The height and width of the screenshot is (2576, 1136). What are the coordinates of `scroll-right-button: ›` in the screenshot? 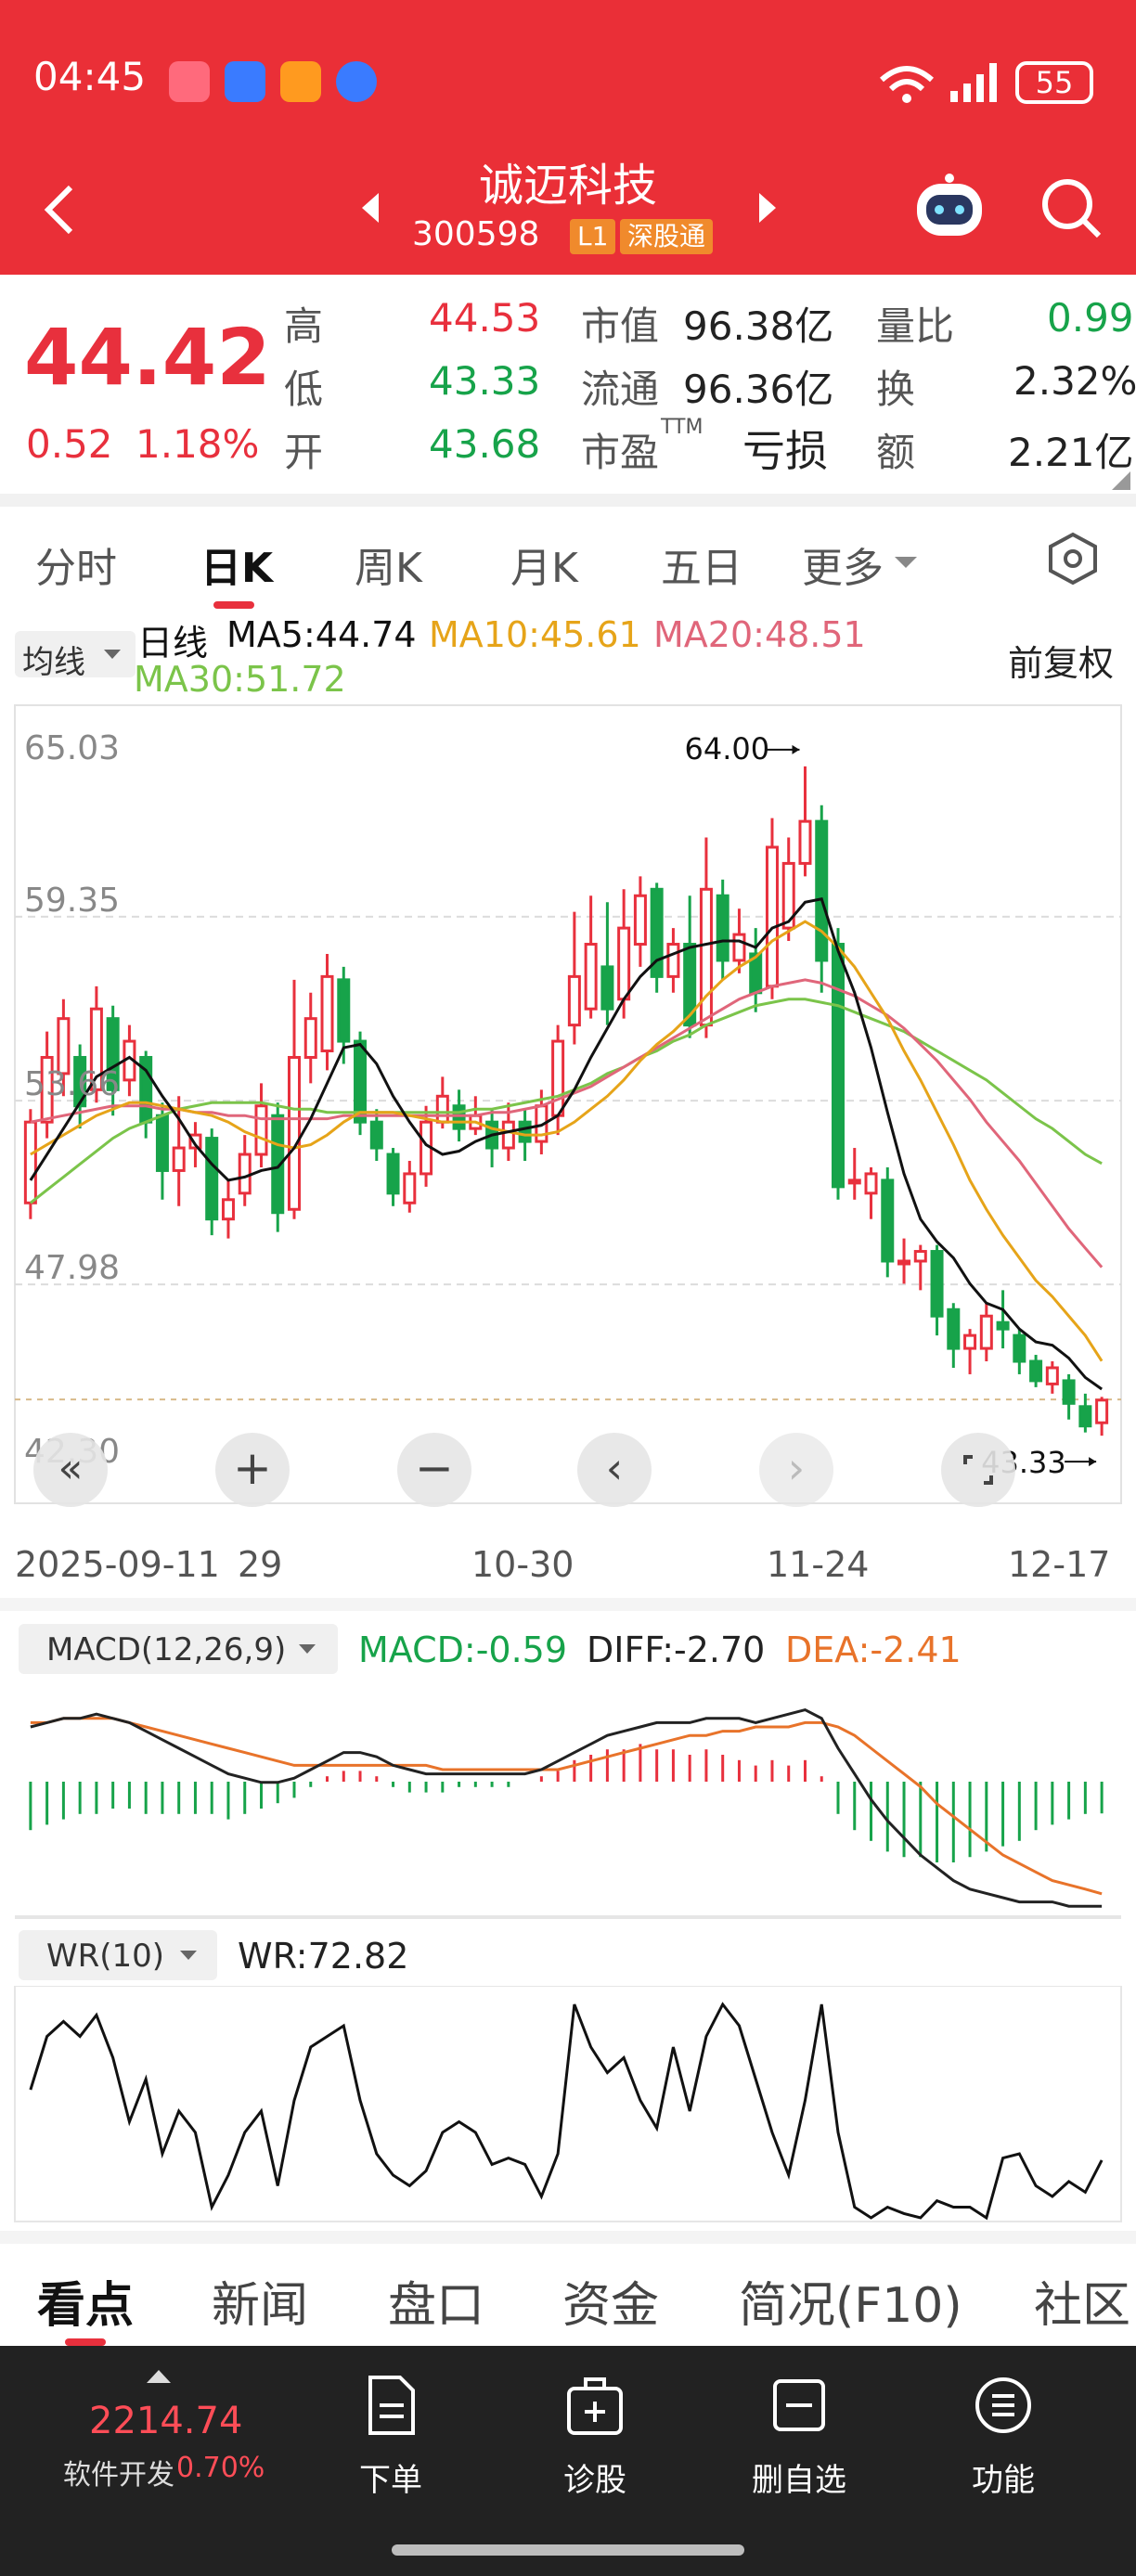 It's located at (796, 1470).